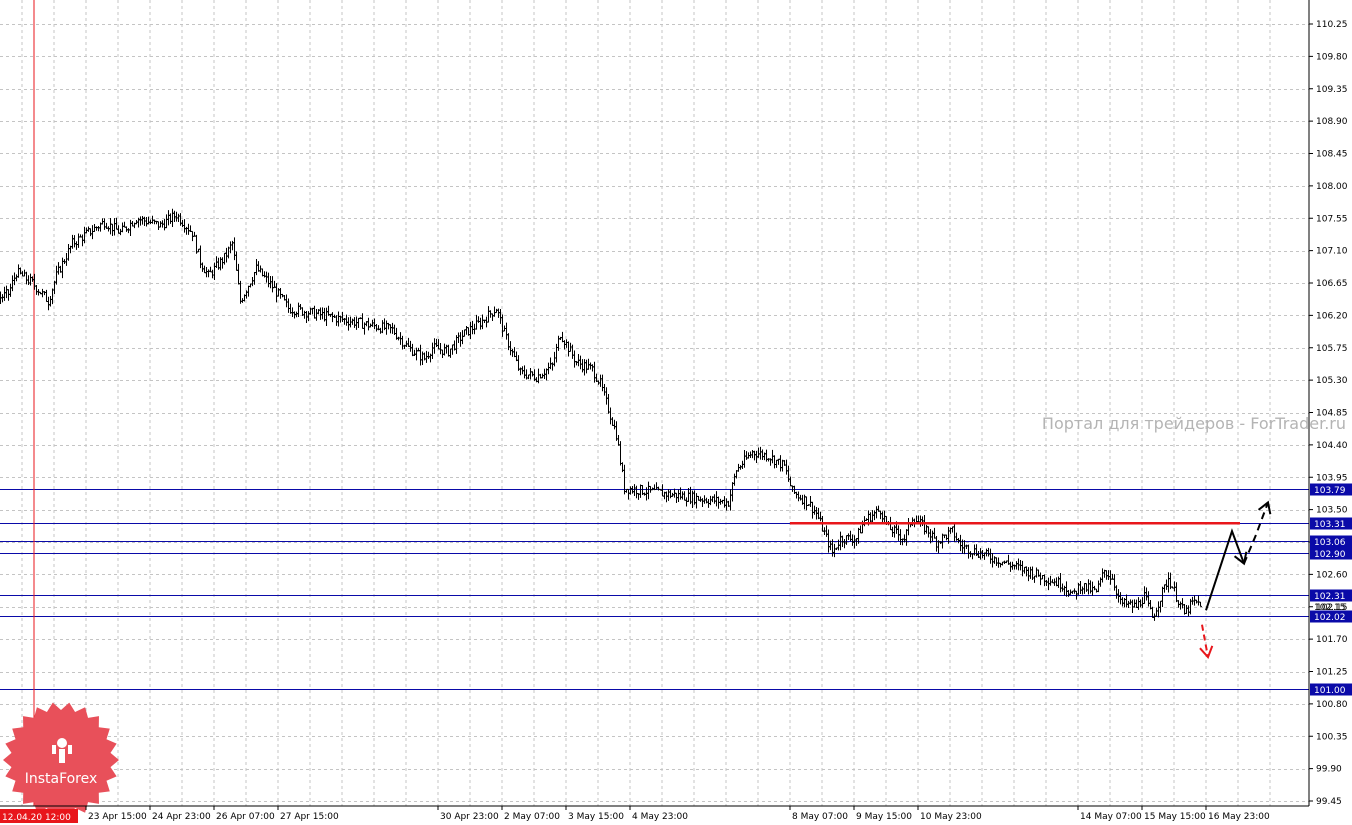 This screenshot has height=825, width=1352. What do you see at coordinates (1332, 478) in the screenshot?
I see `price-tick-label: 103.95` at bounding box center [1332, 478].